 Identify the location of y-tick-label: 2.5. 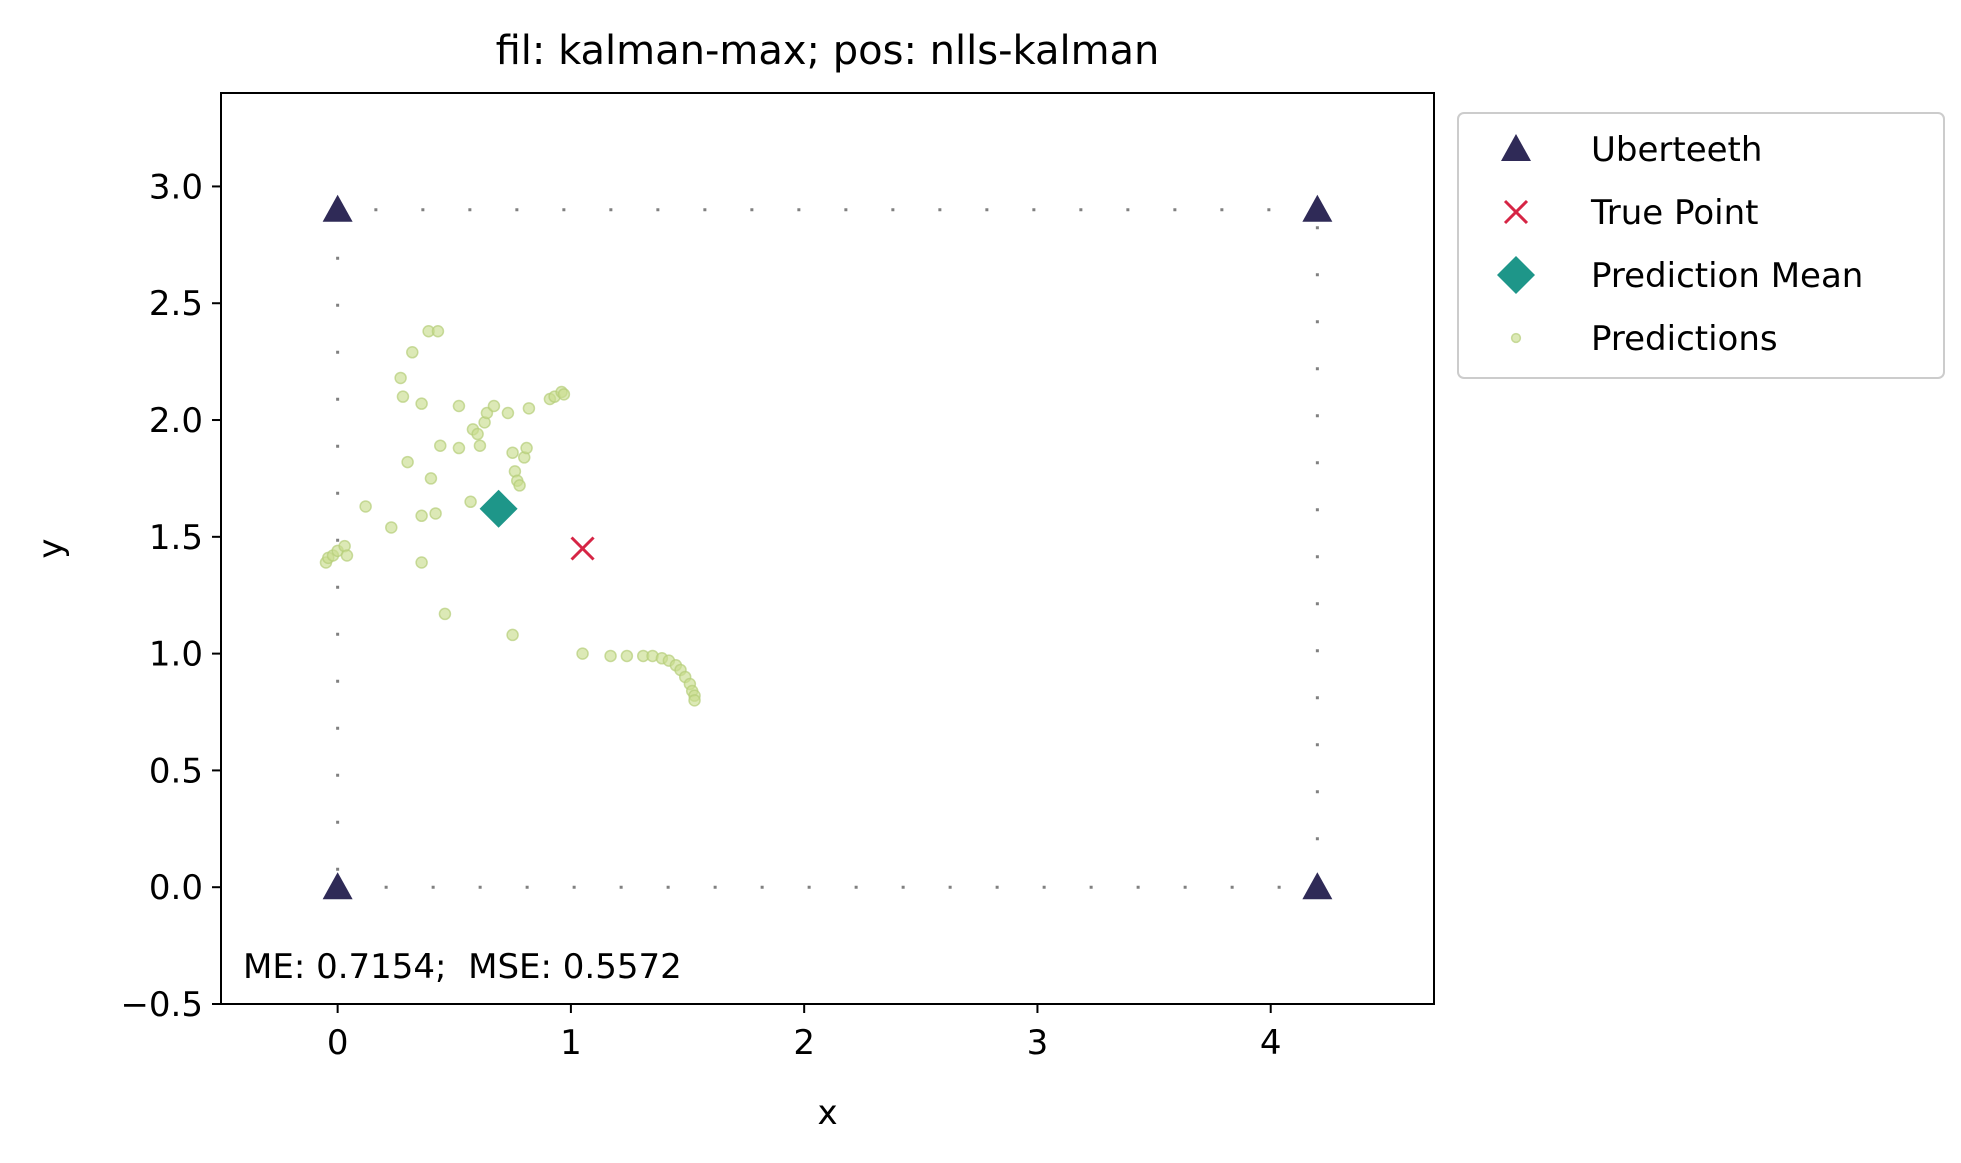
(176, 304).